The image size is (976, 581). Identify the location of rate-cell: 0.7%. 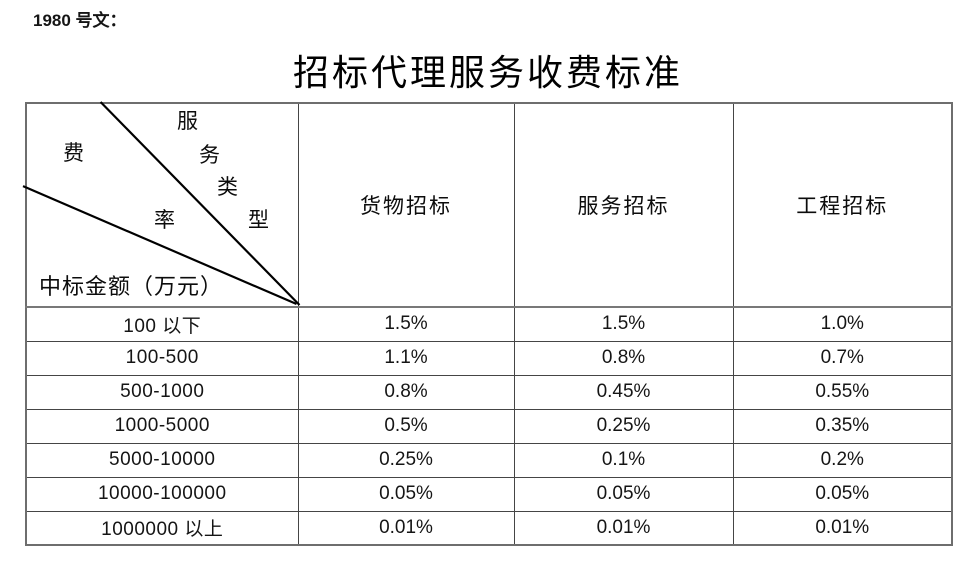
(842, 358).